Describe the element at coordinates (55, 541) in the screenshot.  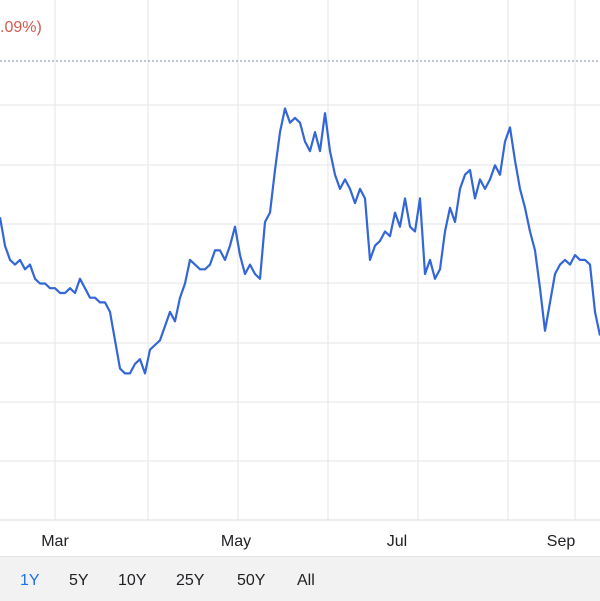
I see `x-tick-label-mar: Mar` at that location.